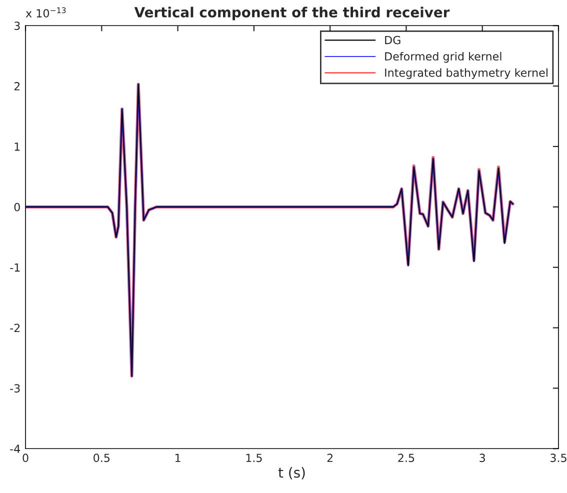 The height and width of the screenshot is (493, 567). Describe the element at coordinates (17, 207) in the screenshot. I see `y-tick-label: 0` at that location.